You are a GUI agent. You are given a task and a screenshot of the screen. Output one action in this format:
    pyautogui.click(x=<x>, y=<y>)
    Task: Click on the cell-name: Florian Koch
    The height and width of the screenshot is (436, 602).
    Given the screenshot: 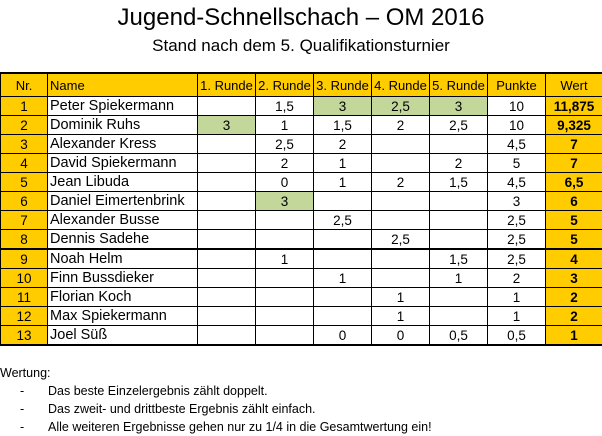 What is the action you would take?
    pyautogui.click(x=123, y=297)
    